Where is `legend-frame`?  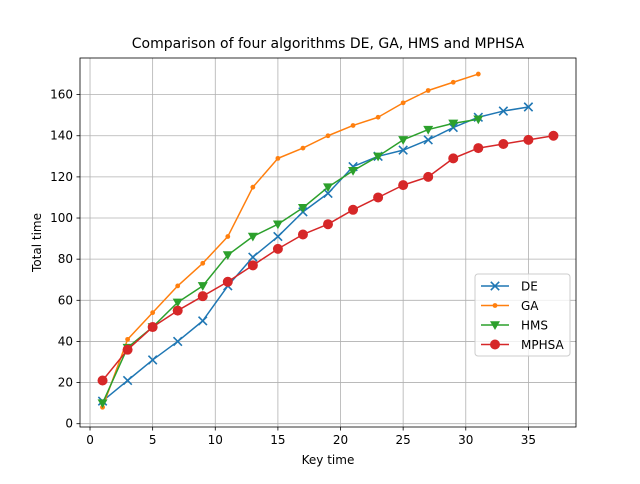 legend-frame is located at coordinates (522, 315).